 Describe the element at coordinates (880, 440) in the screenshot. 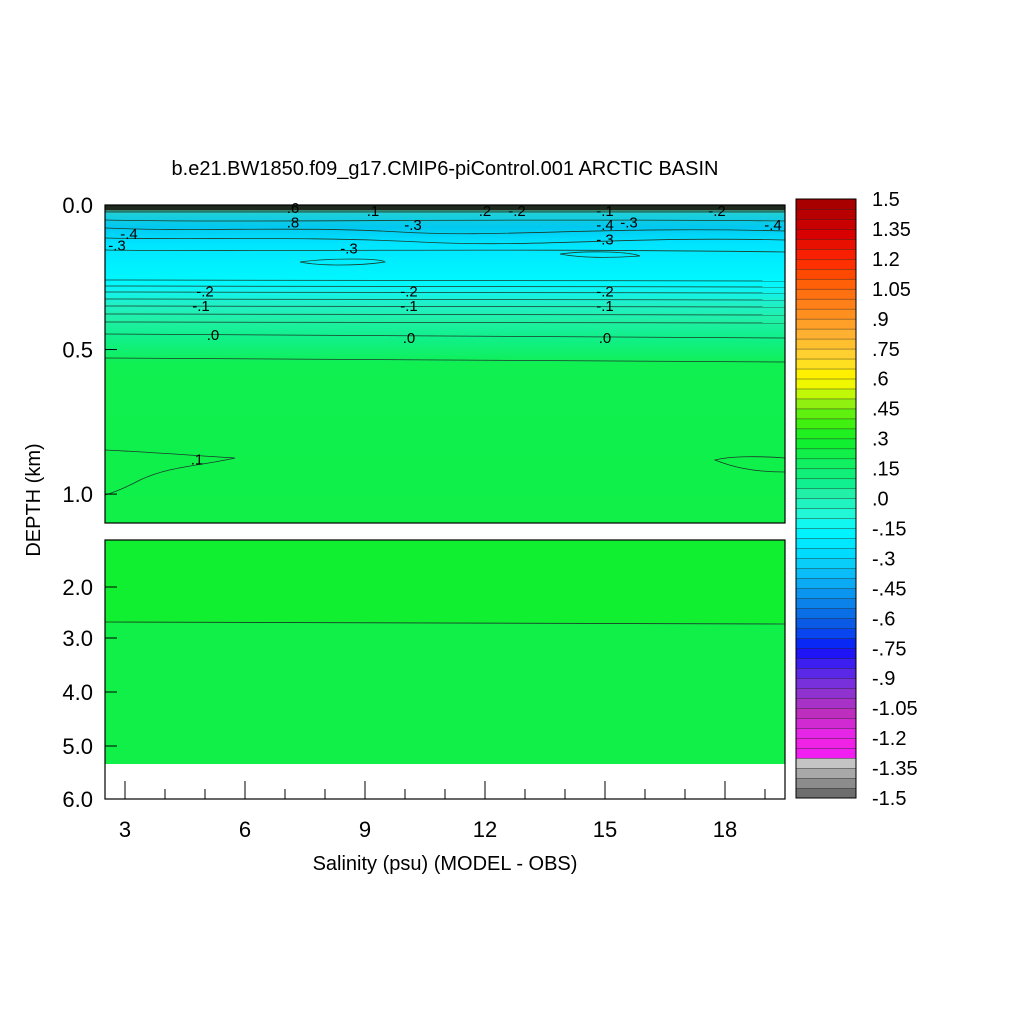

I see `colorbar-label: .3` at that location.